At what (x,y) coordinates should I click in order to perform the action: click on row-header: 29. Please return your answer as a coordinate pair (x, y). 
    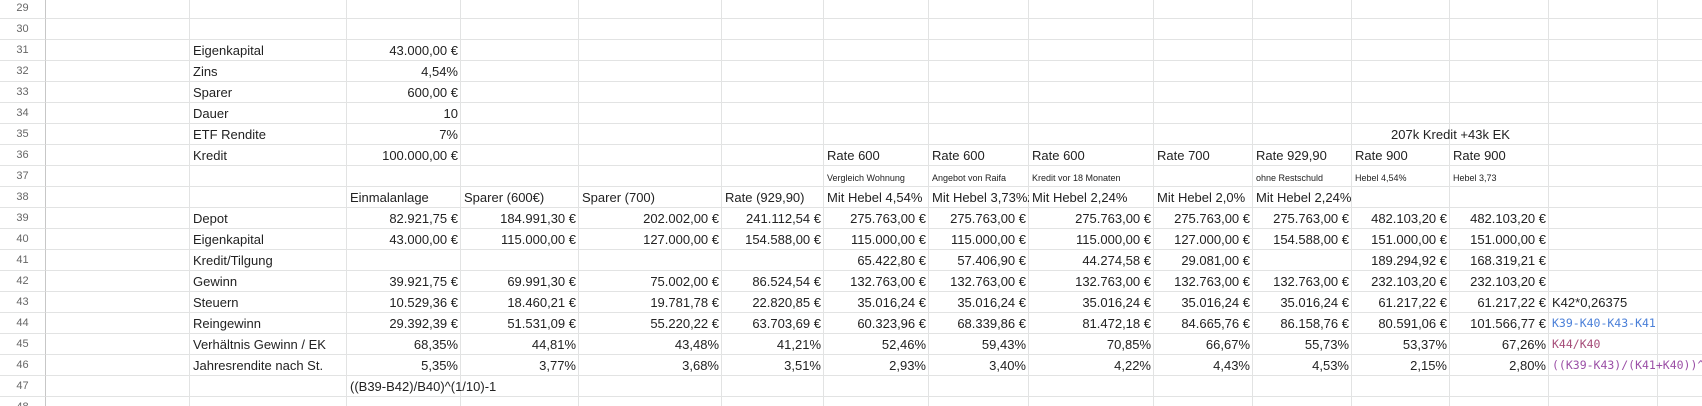
    Looking at the image, I should click on (23, 9).